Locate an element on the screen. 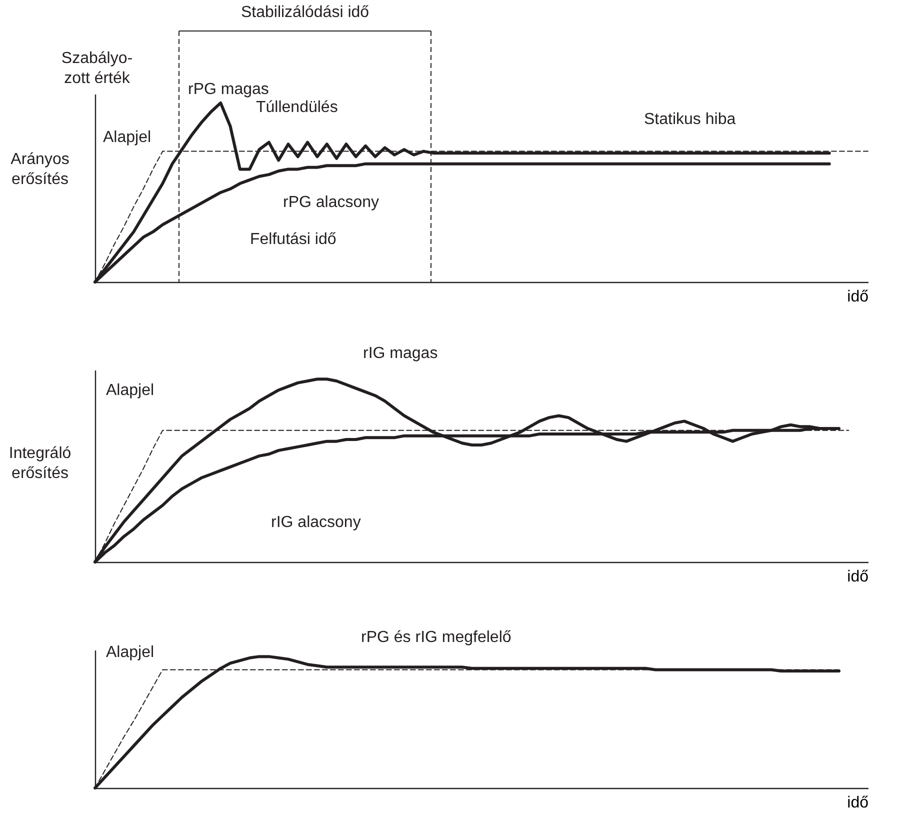  chart-title: Szabályo- zott érték is located at coordinates (97, 68).